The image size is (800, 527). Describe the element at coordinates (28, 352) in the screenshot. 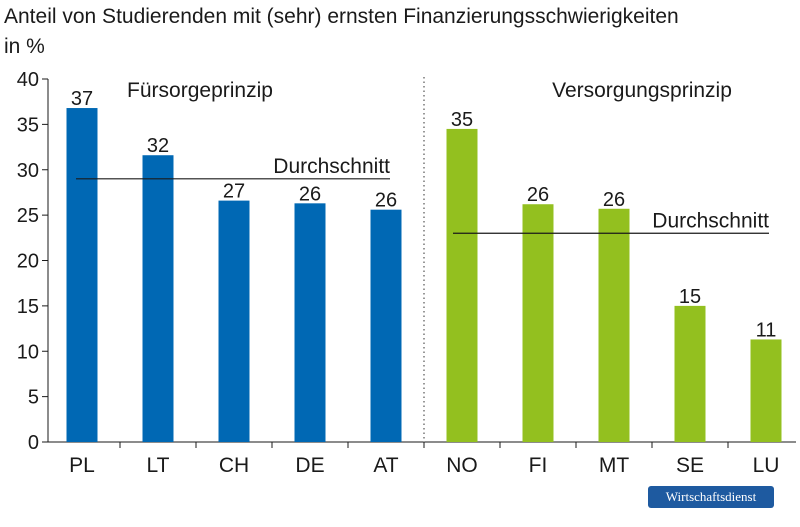

I see `y-tick-label: 10` at that location.